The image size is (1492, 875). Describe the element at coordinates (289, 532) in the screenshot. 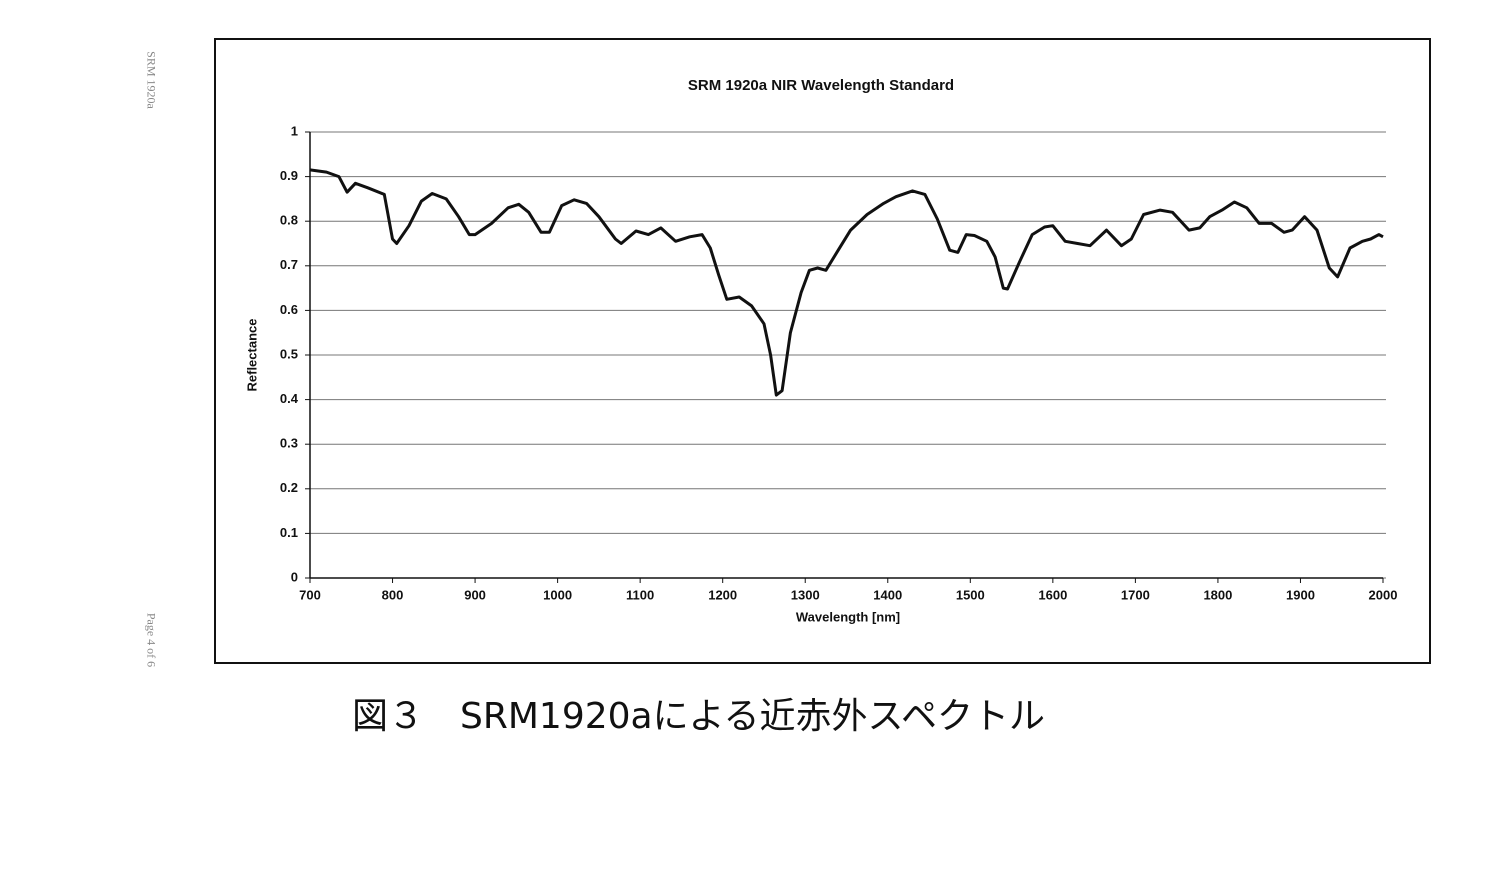

I see `y-tick-label: 0.1` at that location.